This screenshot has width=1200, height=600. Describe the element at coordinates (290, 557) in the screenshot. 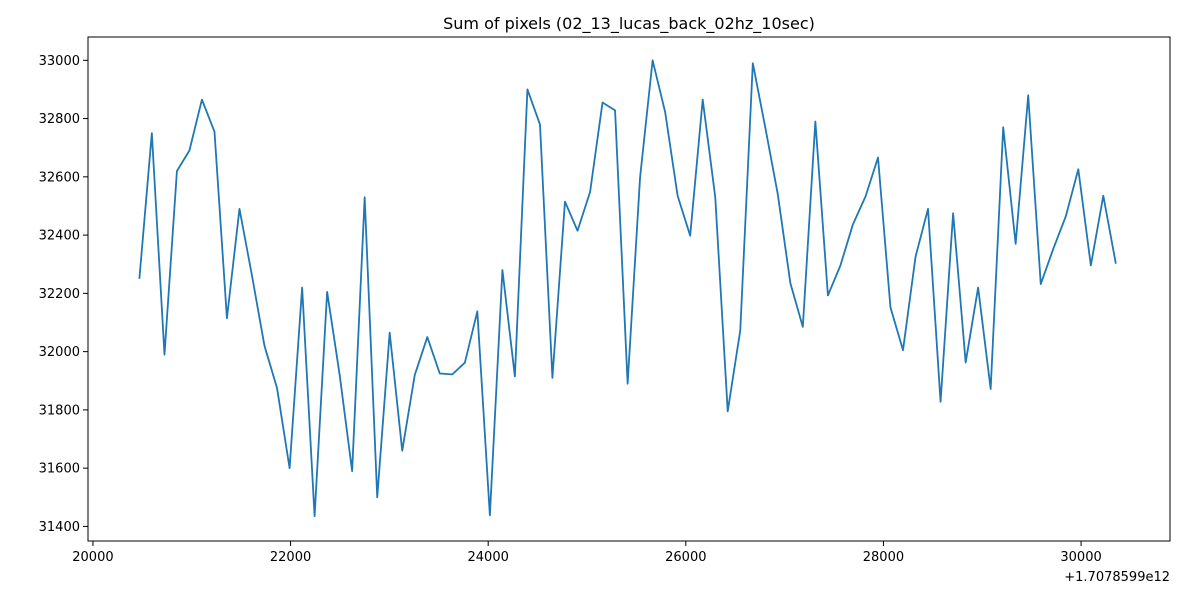

I see `x-tick-label: 22000` at that location.